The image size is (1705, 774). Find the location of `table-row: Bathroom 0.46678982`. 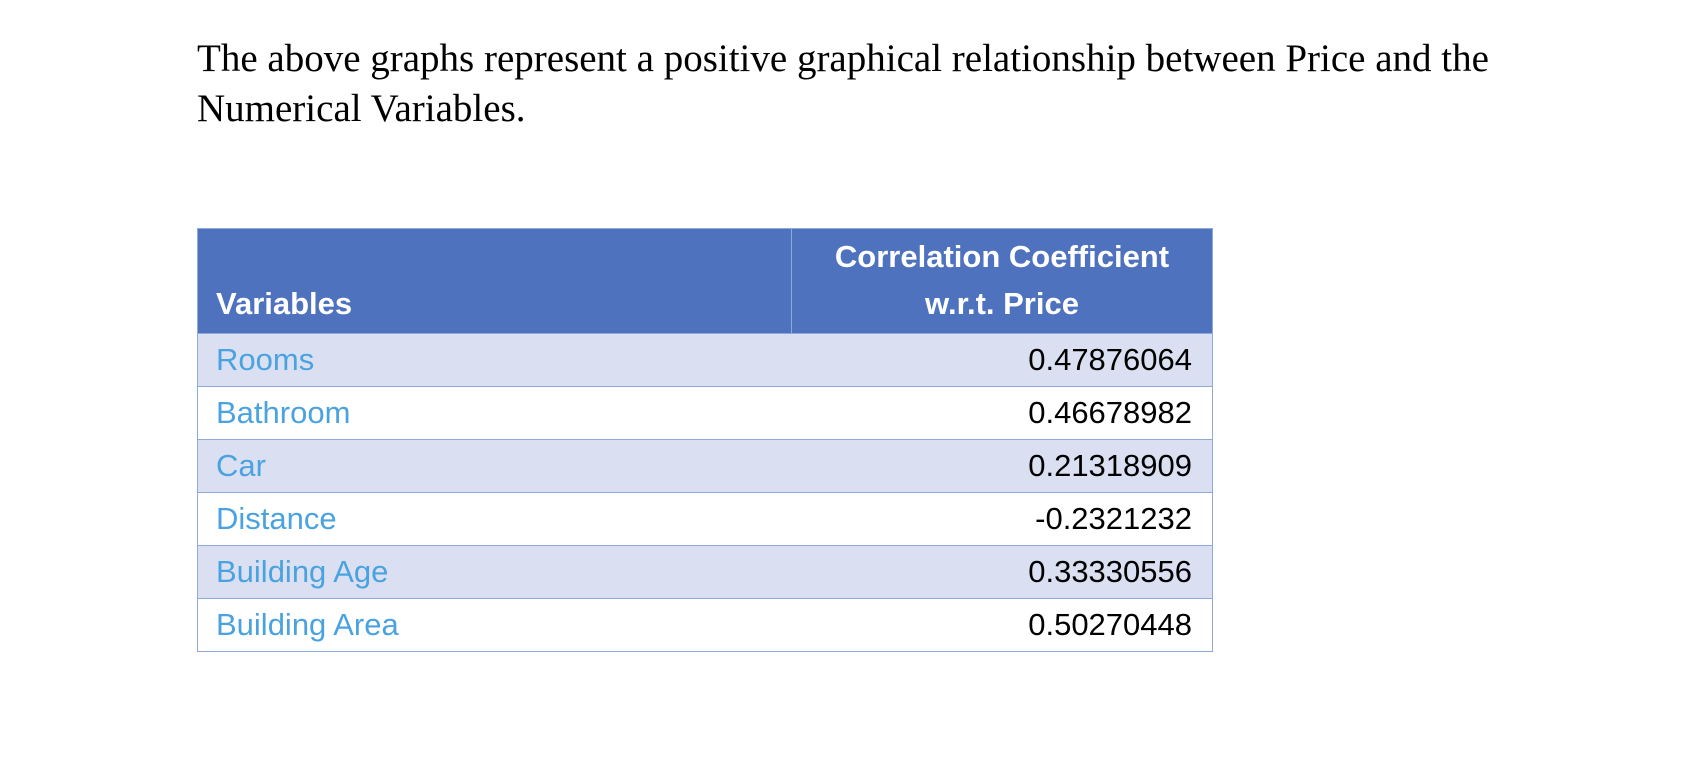

table-row: Bathroom 0.46678982 is located at coordinates (705, 413).